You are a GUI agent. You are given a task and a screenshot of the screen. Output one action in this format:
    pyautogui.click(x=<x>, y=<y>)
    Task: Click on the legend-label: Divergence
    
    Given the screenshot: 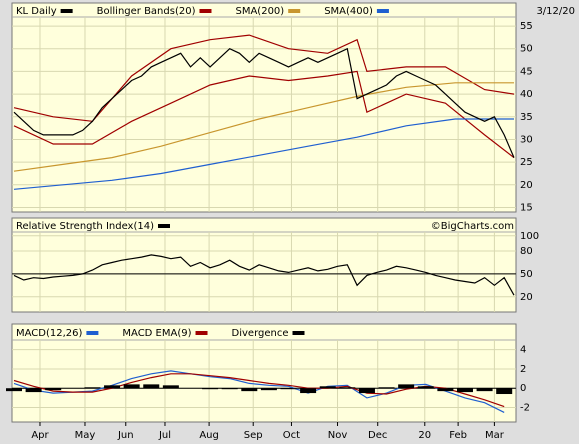 What is the action you would take?
    pyautogui.click(x=260, y=333)
    